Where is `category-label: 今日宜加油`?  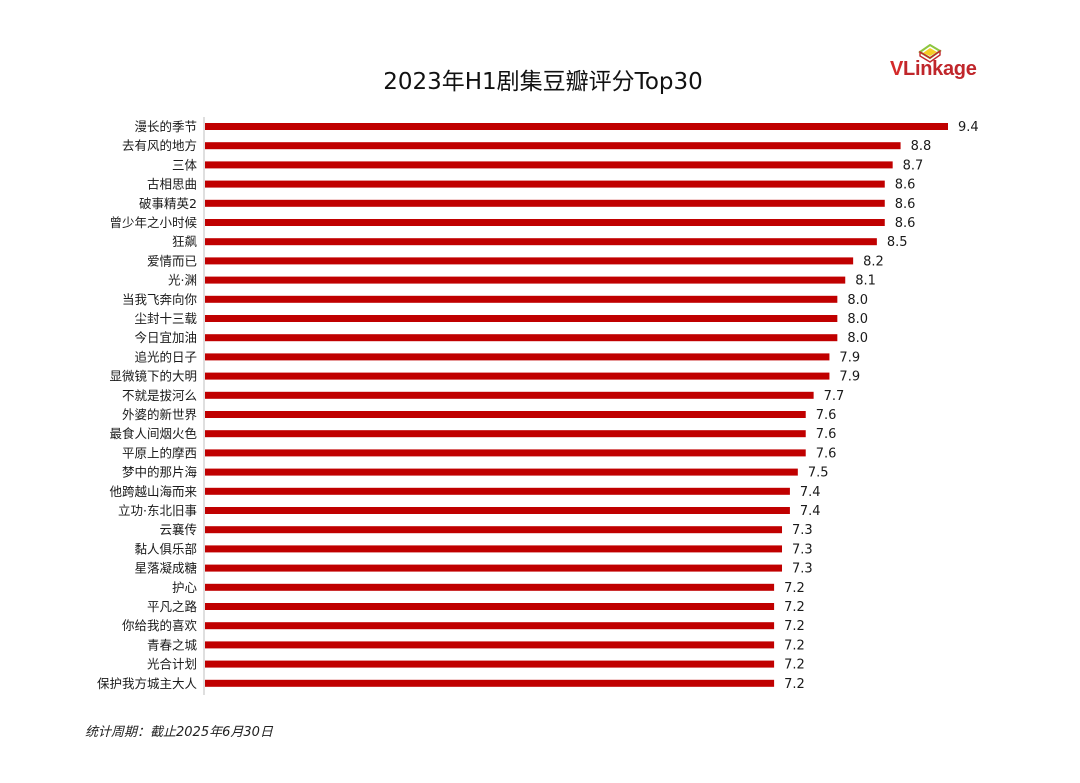 category-label: 今日宜加油 is located at coordinates (165, 337).